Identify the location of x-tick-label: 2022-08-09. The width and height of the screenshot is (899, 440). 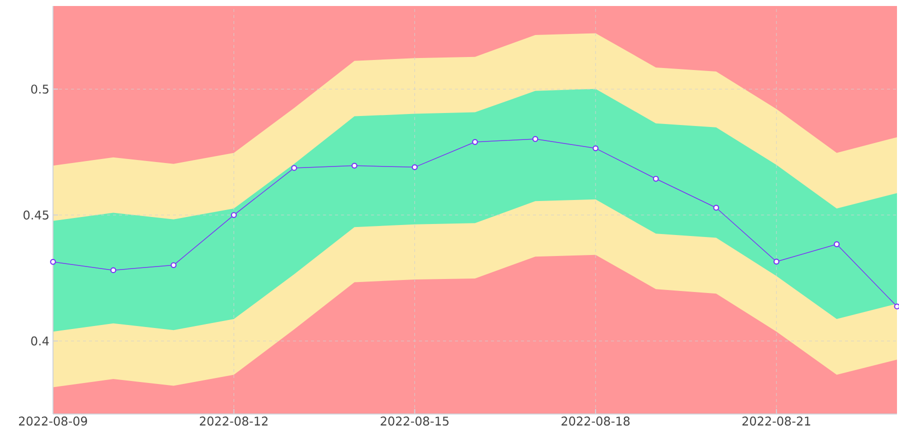
(53, 421).